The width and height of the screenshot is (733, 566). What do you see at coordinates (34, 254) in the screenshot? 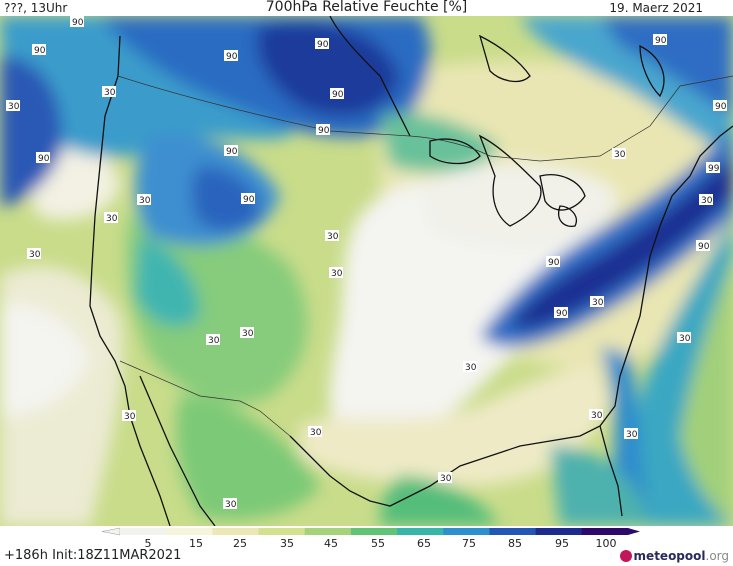
I see `contour-label-30-e: 30` at bounding box center [34, 254].